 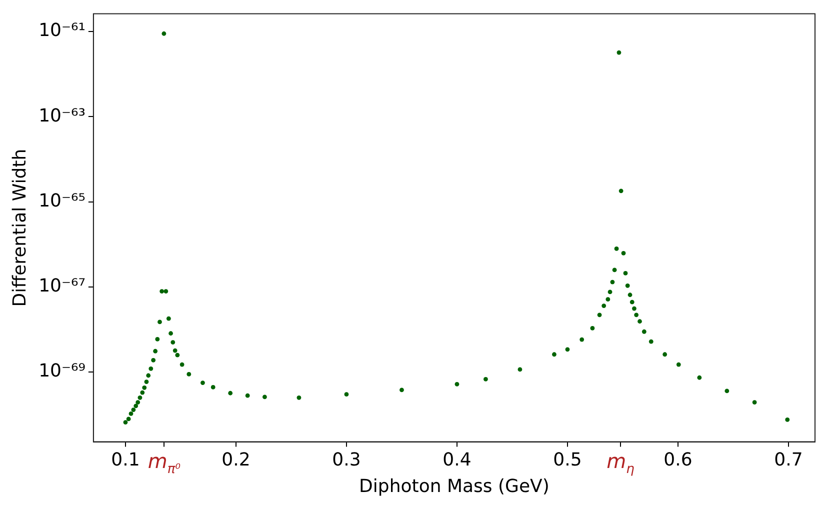 I want to click on y-axis-title: Differential Width, so click(x=19, y=227).